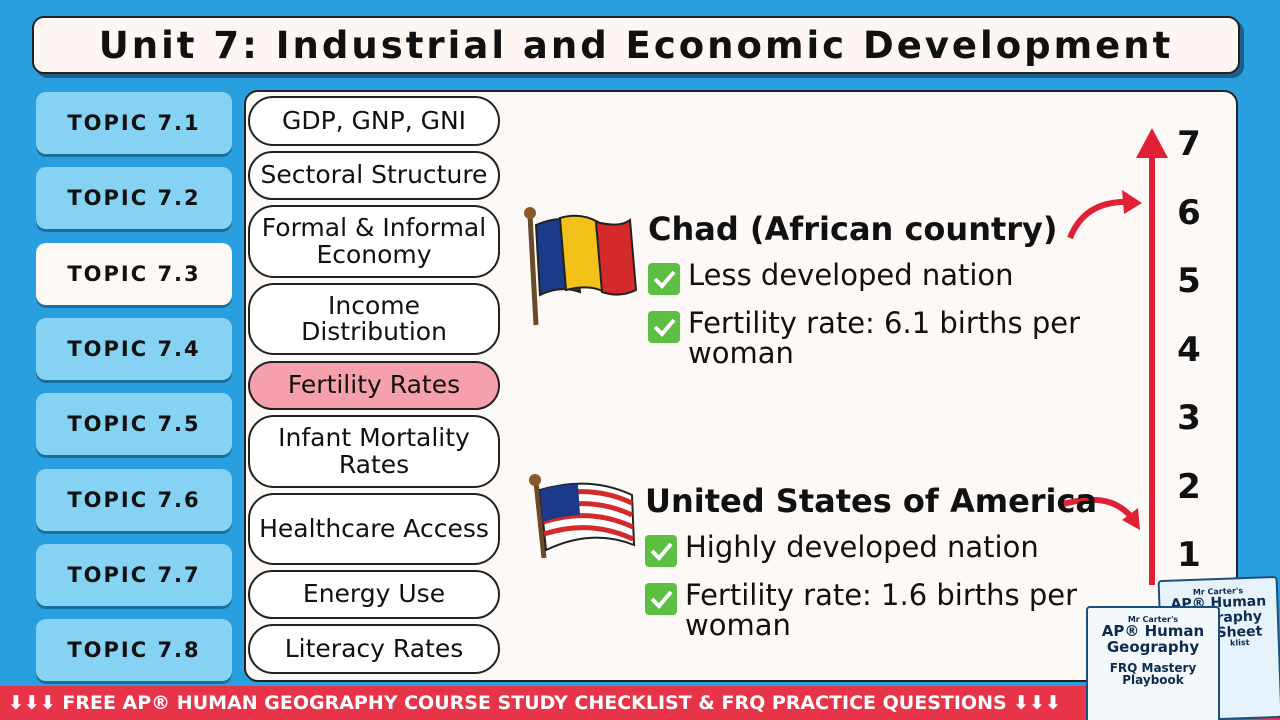 The width and height of the screenshot is (1280, 720). Describe the element at coordinates (1189, 486) in the screenshot. I see `scale-number: 2` at that location.